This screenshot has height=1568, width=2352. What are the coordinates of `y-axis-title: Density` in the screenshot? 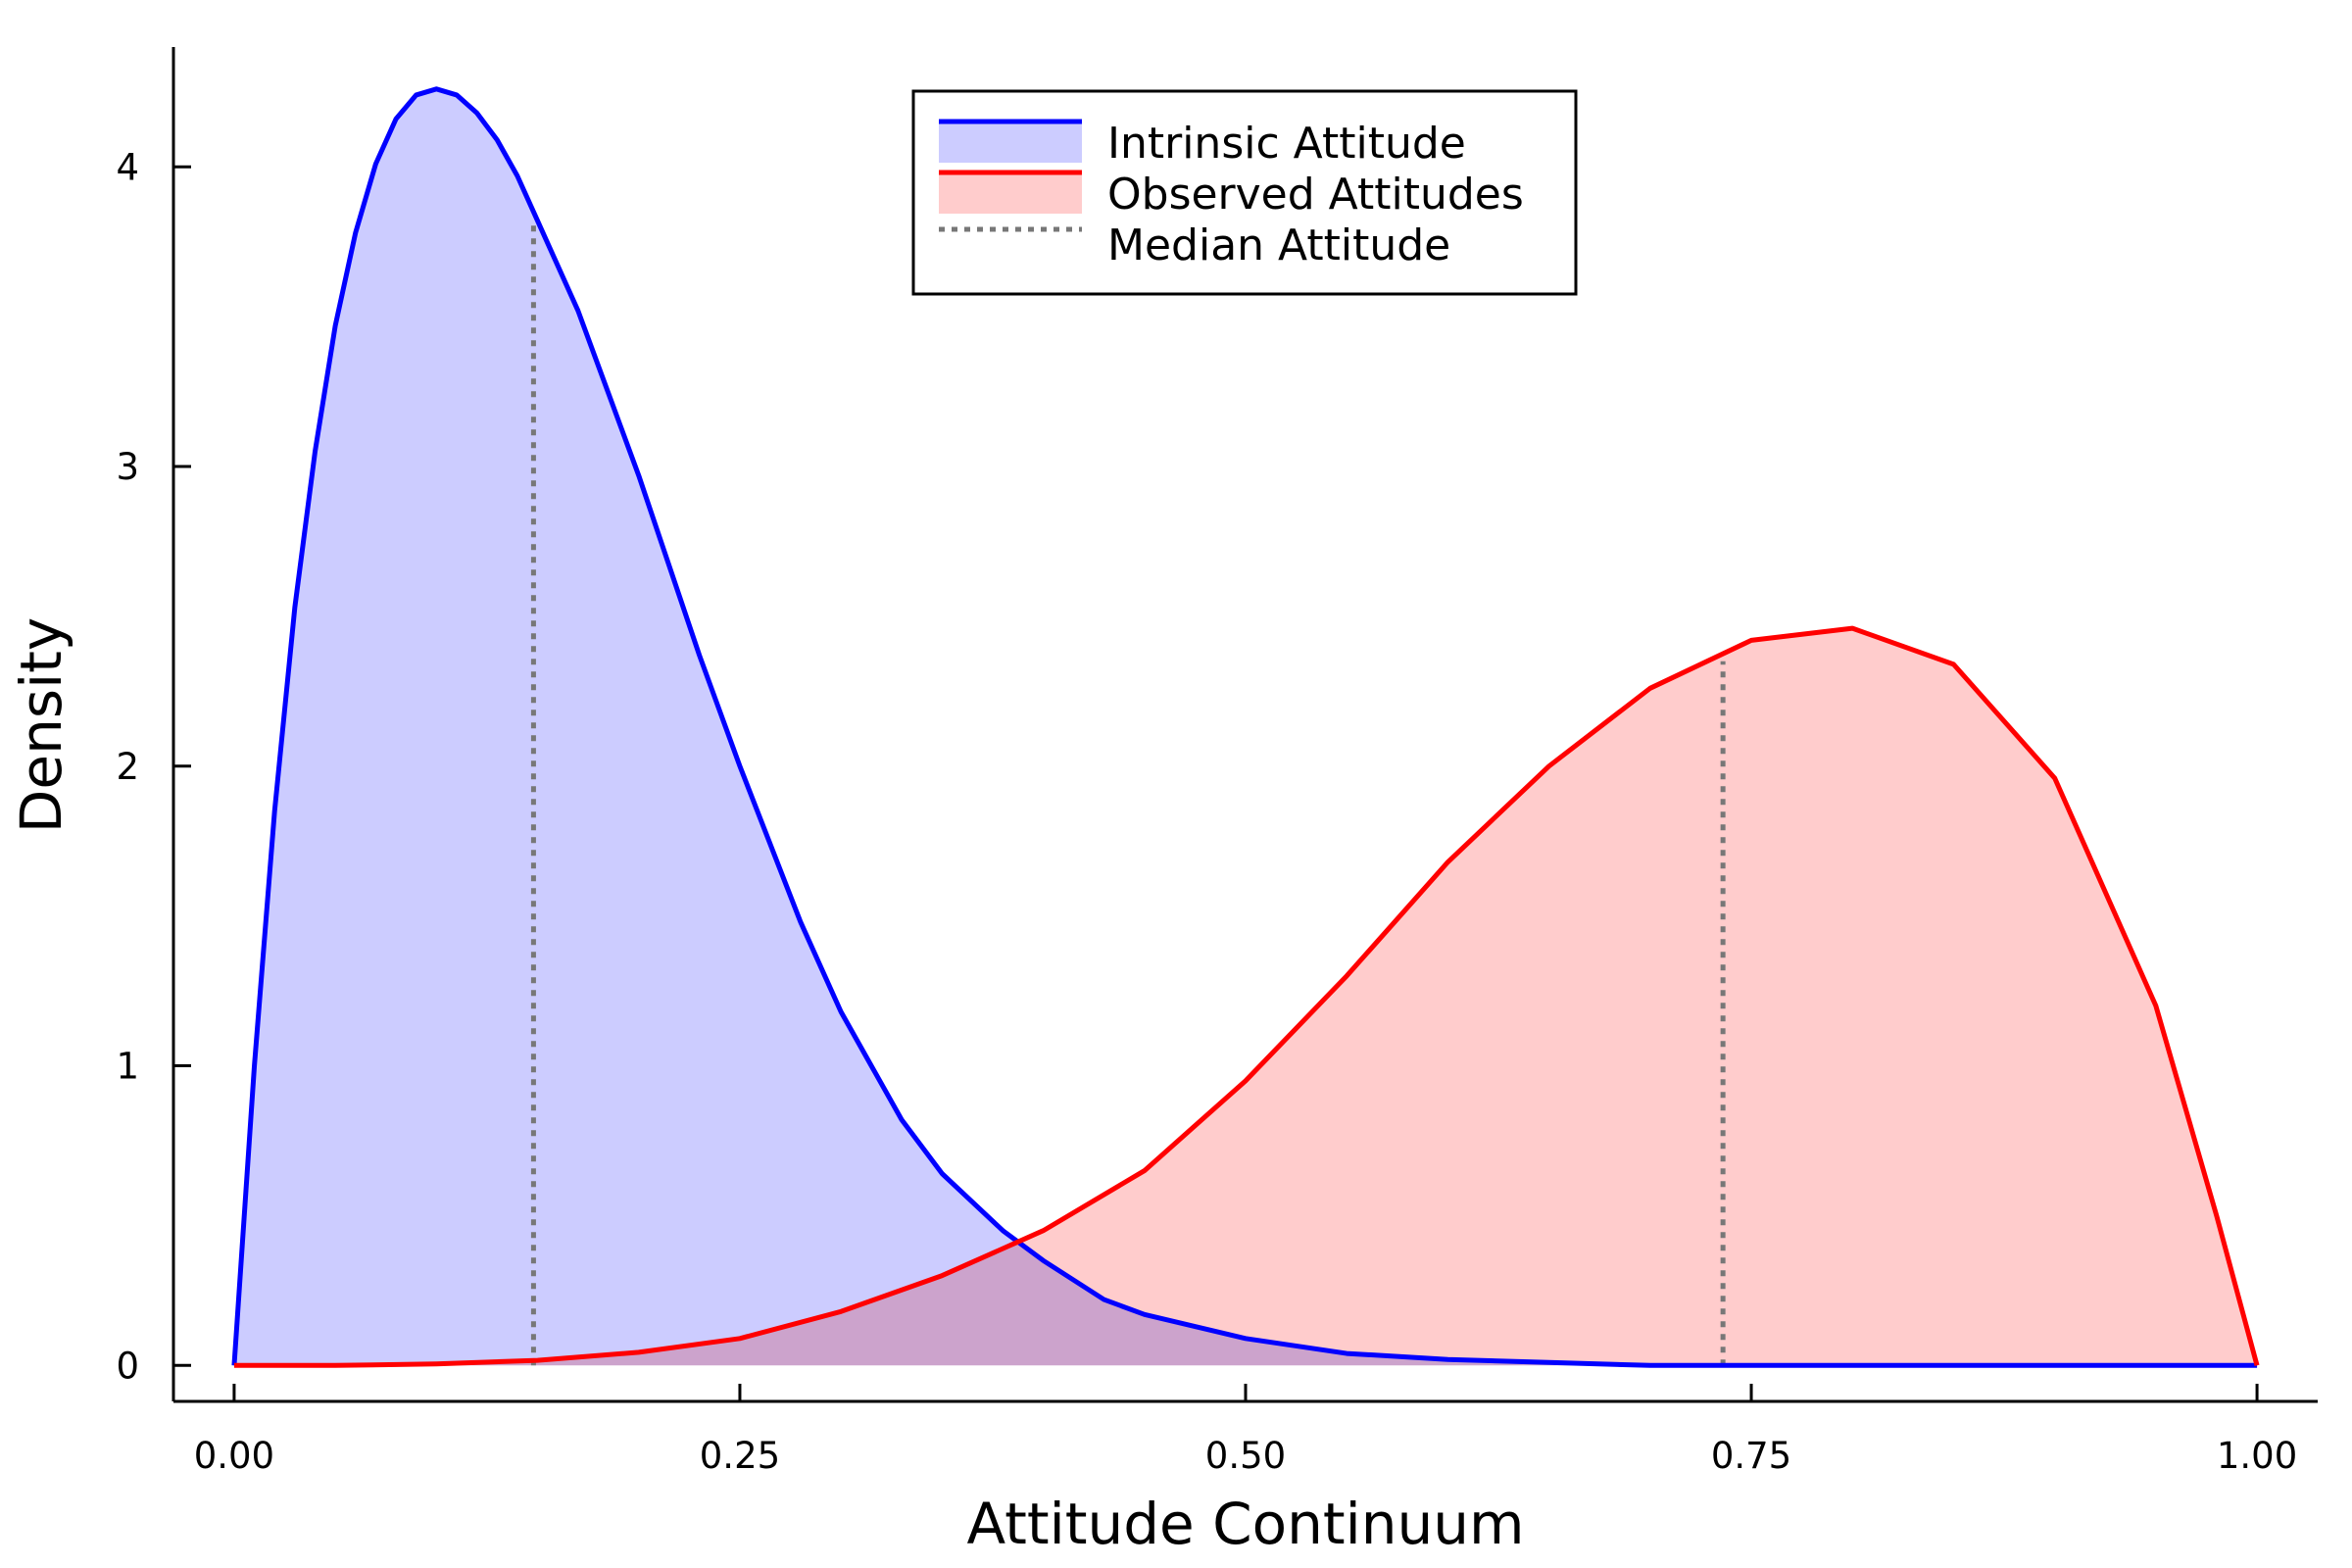 It's located at (41, 725).